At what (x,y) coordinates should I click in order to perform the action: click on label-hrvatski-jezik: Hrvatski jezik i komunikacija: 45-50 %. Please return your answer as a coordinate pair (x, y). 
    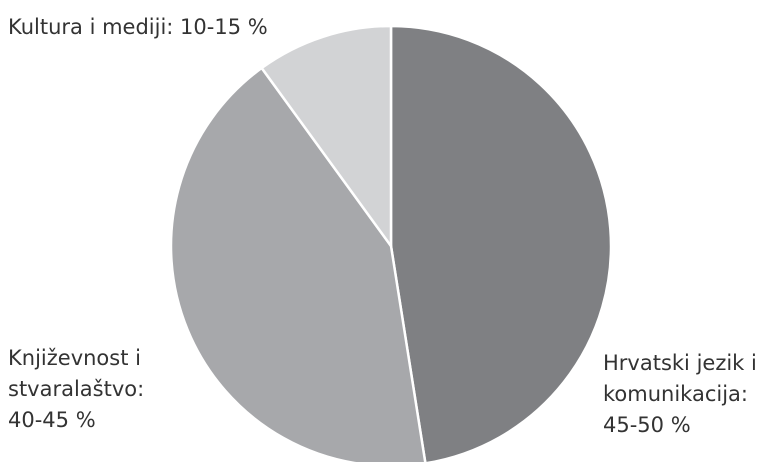
    Looking at the image, I should click on (680, 394).